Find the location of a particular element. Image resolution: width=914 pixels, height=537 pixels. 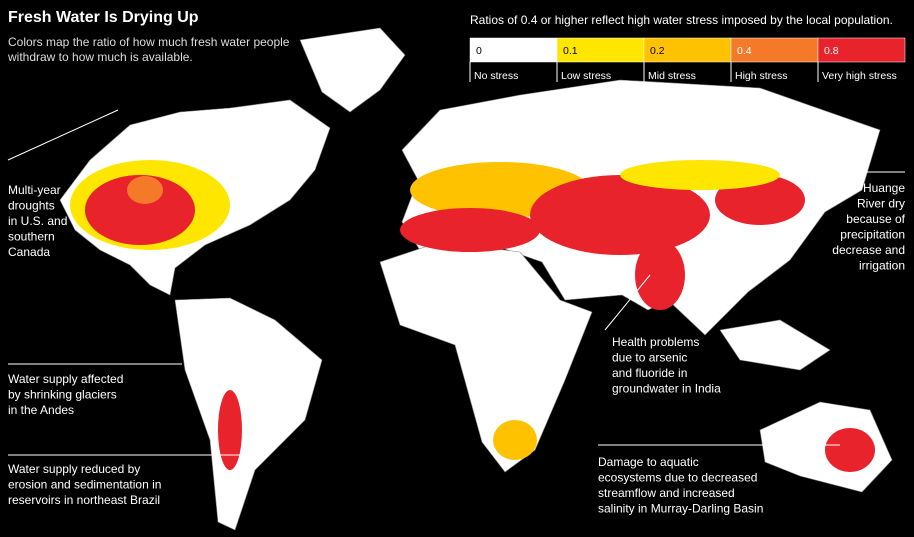

annotation-line: by shrinking glaciers is located at coordinates (62, 395).